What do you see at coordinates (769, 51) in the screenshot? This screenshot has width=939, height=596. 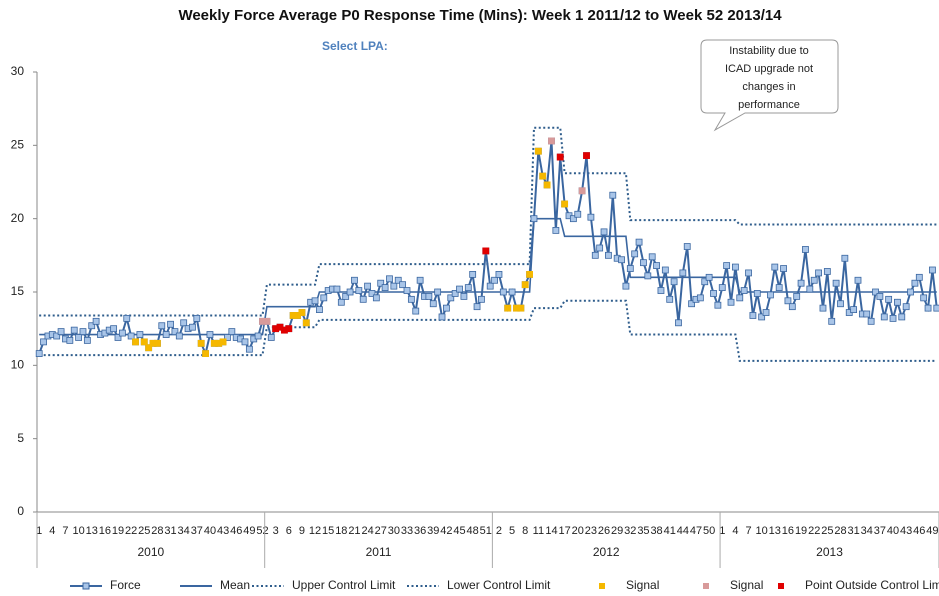 I see `annotation: Instability due to` at bounding box center [769, 51].